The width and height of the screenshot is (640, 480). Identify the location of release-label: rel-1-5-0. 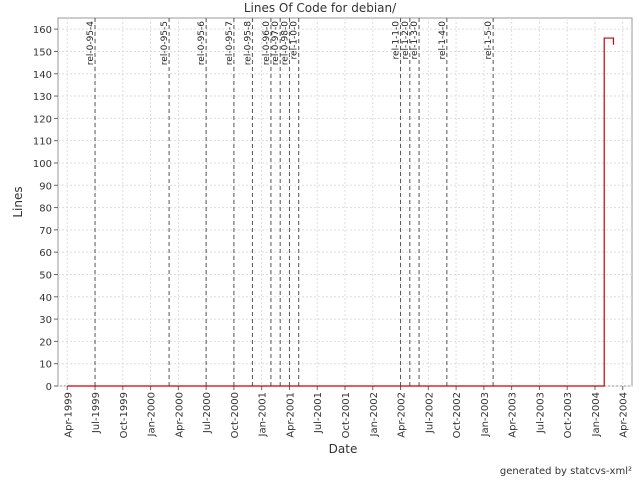
(489, 40).